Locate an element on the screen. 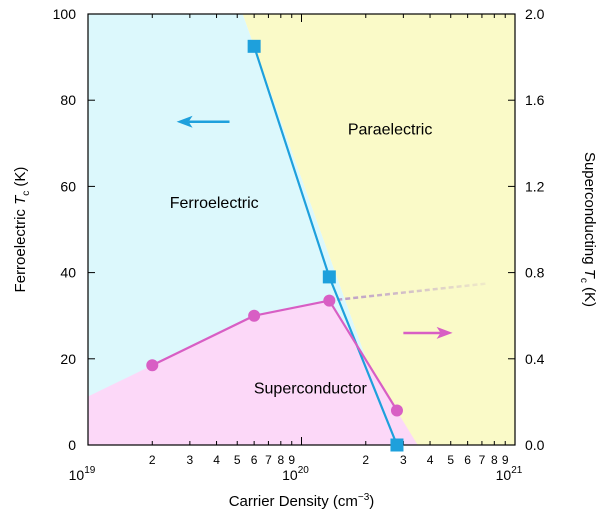 Image resolution: width=597 pixels, height=512 pixels. x-major-tick-label: 1020 is located at coordinates (295, 474).